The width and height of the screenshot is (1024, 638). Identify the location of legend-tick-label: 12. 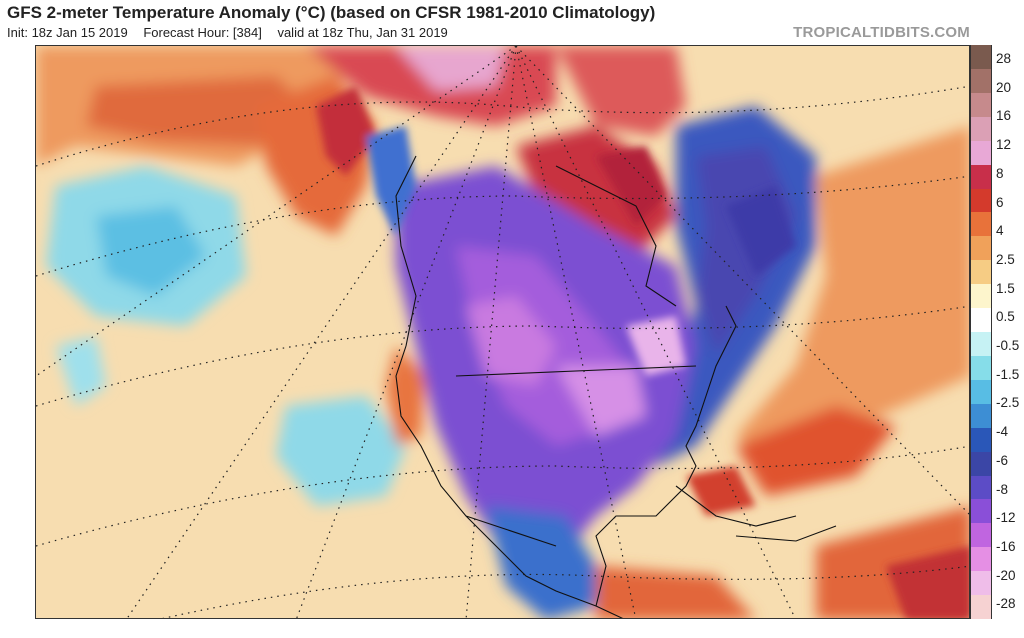
(1004, 145).